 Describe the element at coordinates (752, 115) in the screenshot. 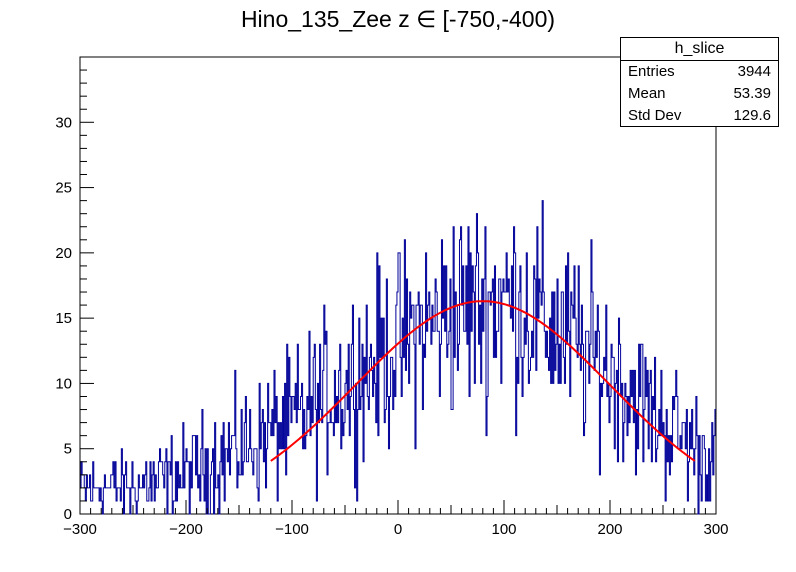

I see `stats-value: 129.6` at that location.